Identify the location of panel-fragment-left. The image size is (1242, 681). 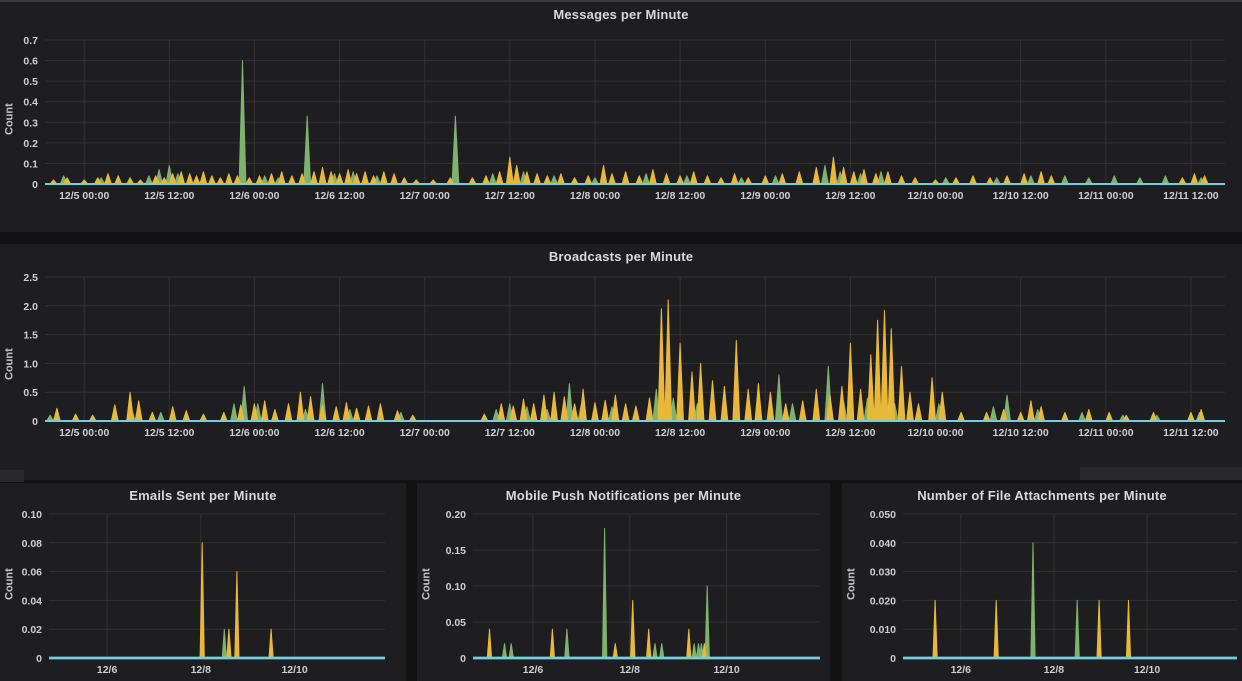
(12, 476).